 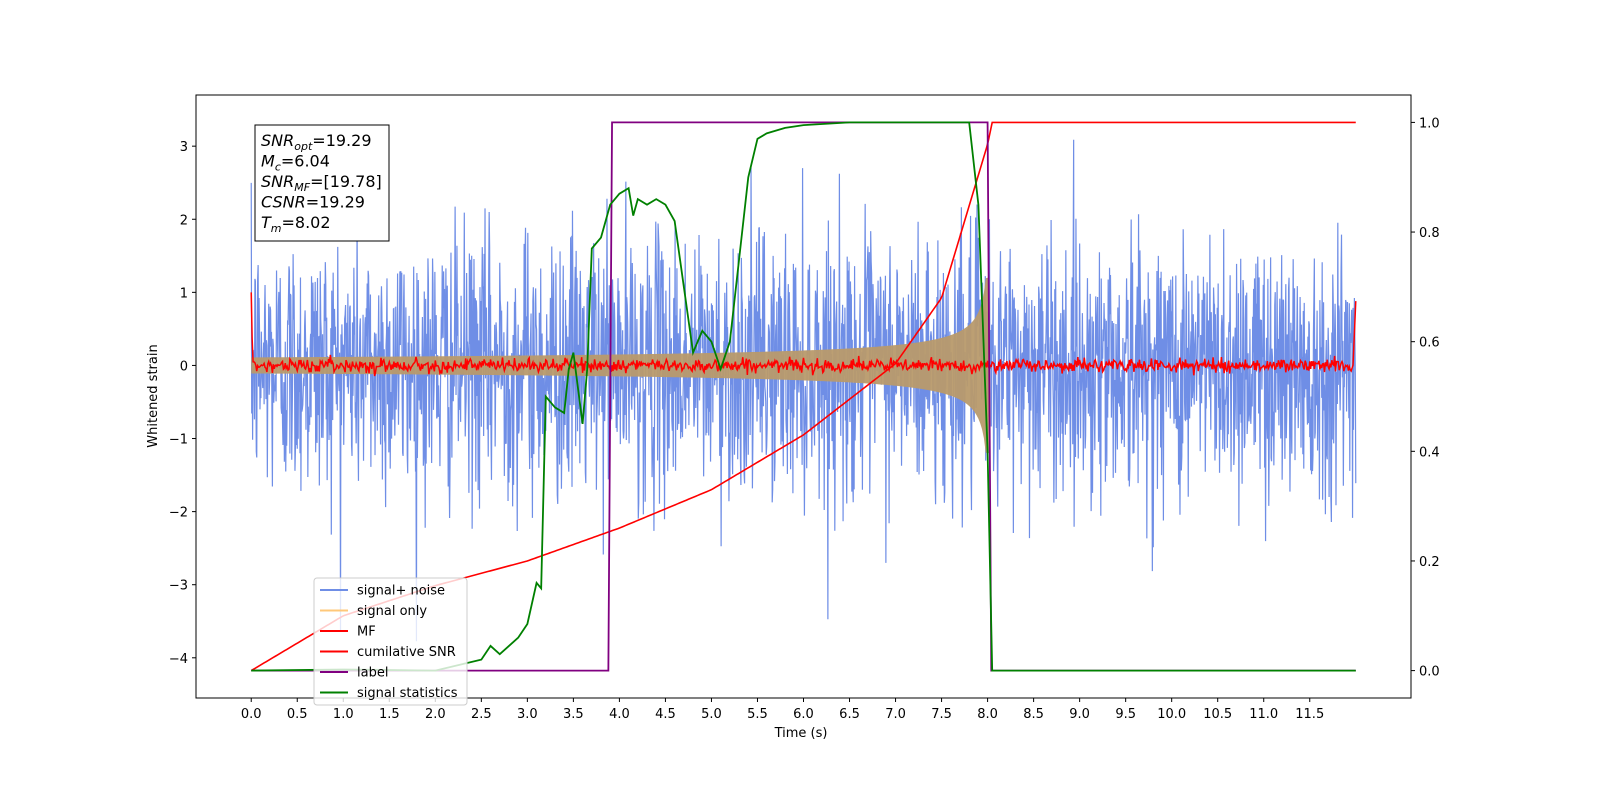 What do you see at coordinates (184, 147) in the screenshot?
I see `y-tick-label: 3` at bounding box center [184, 147].